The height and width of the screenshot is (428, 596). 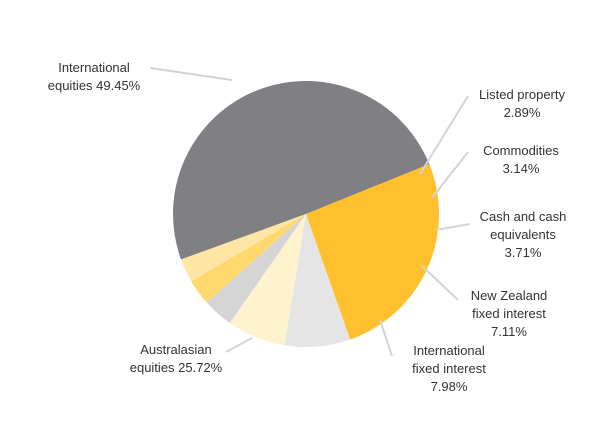 What do you see at coordinates (509, 295) in the screenshot?
I see `slice-label-line: New Zealand` at bounding box center [509, 295].